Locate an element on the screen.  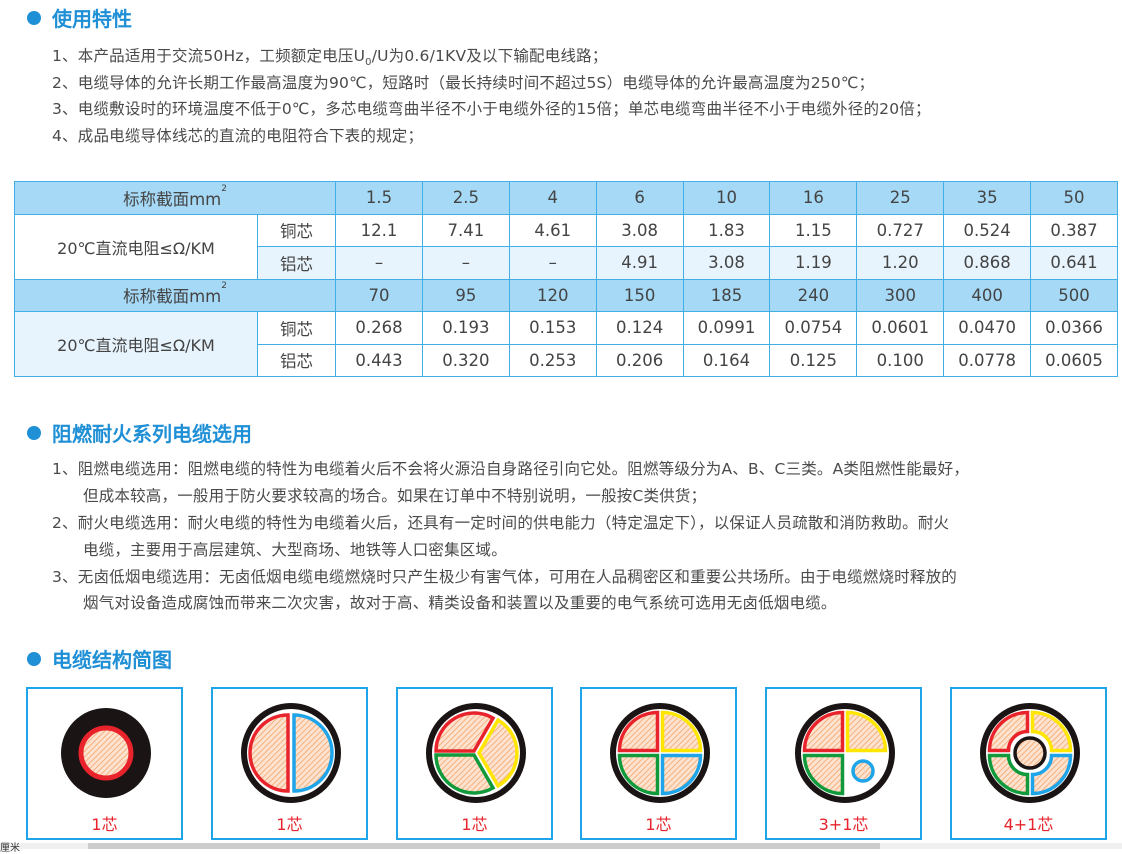
aluminum-cell: 3.08 is located at coordinates (726, 263).